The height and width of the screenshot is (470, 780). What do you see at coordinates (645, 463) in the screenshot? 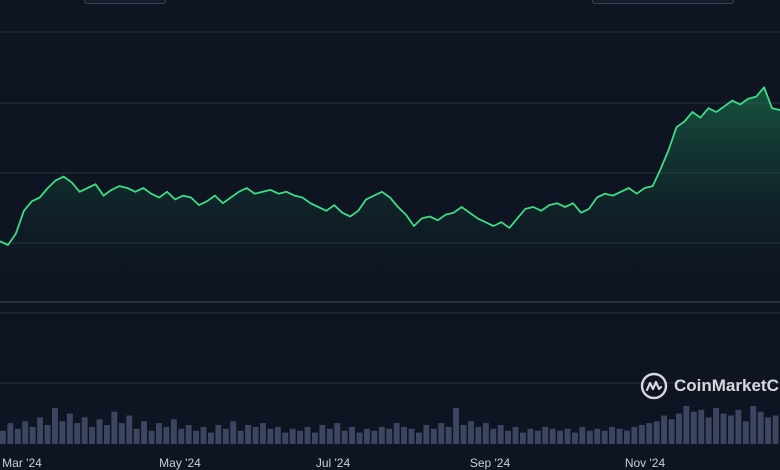
I see `x-tick-label: Nov '24` at bounding box center [645, 463].